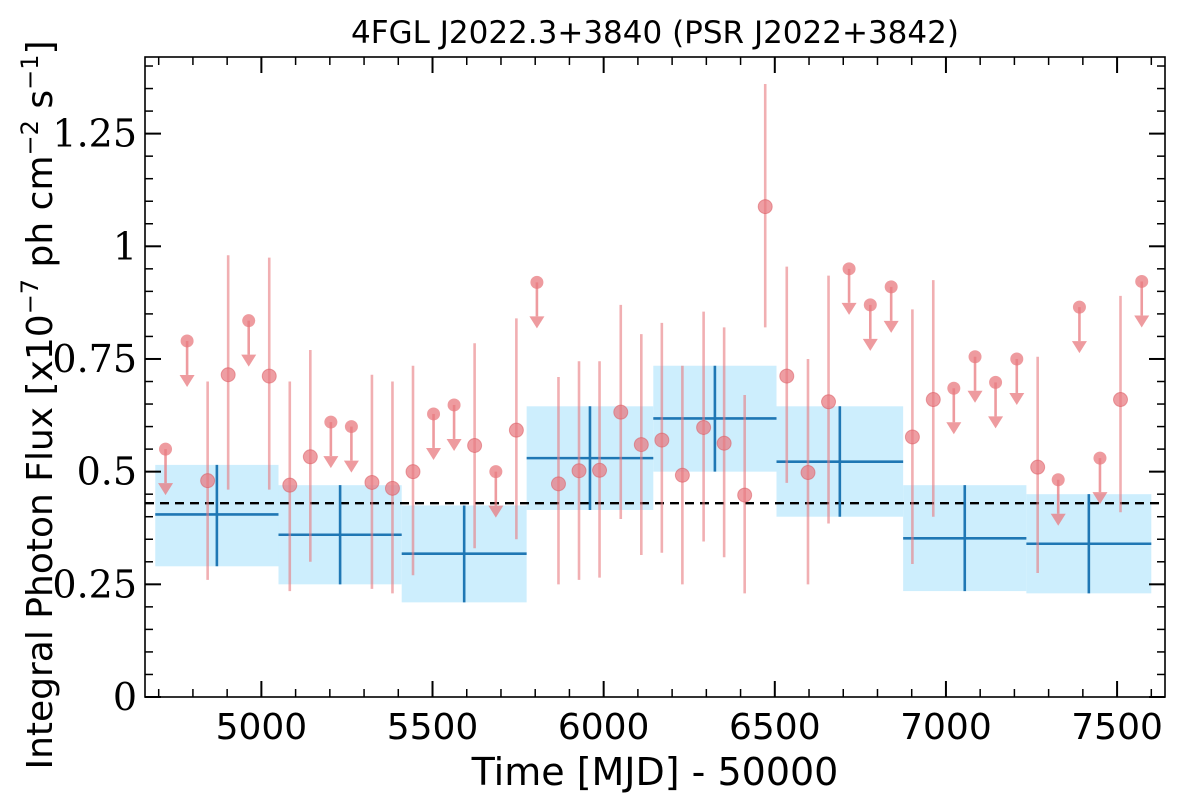 Image resolution: width=1200 pixels, height=800 pixels. What do you see at coordinates (40, 47) in the screenshot?
I see `y-axis-label-part: ]` at bounding box center [40, 47].